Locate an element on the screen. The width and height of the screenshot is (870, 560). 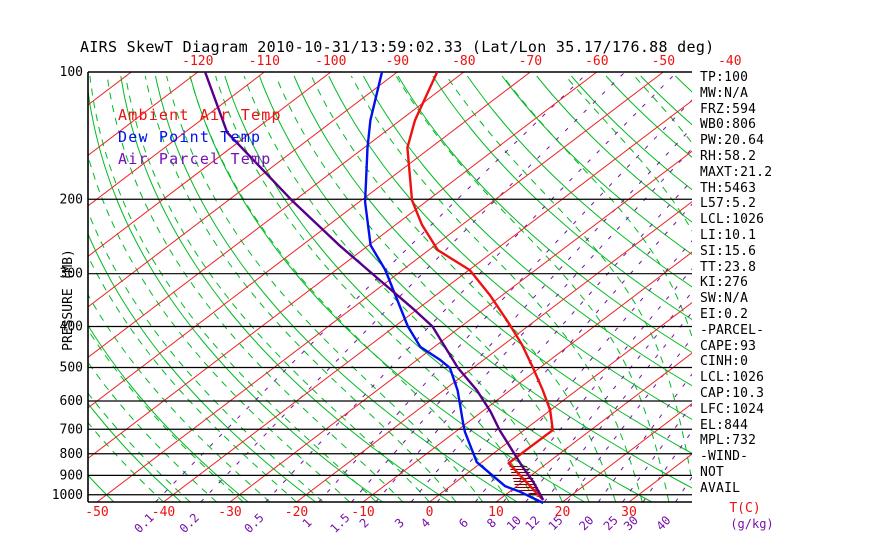
top-axis-tick-label: -70 is located at coordinates (530, 61).